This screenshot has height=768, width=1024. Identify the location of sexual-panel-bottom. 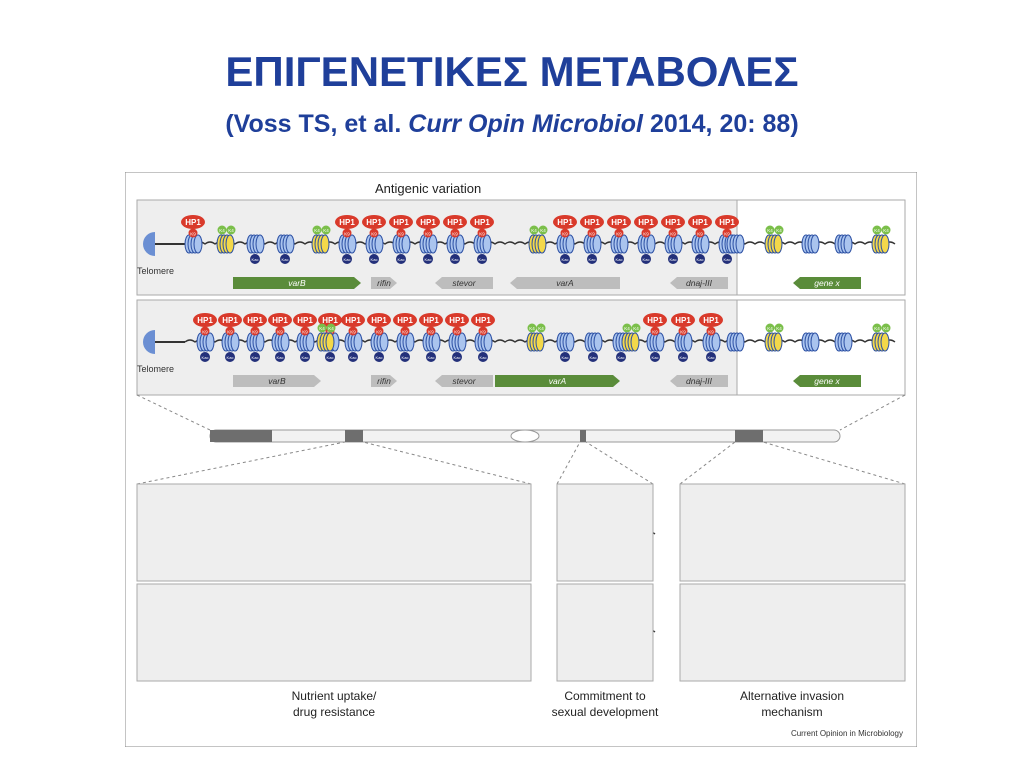
(605, 632).